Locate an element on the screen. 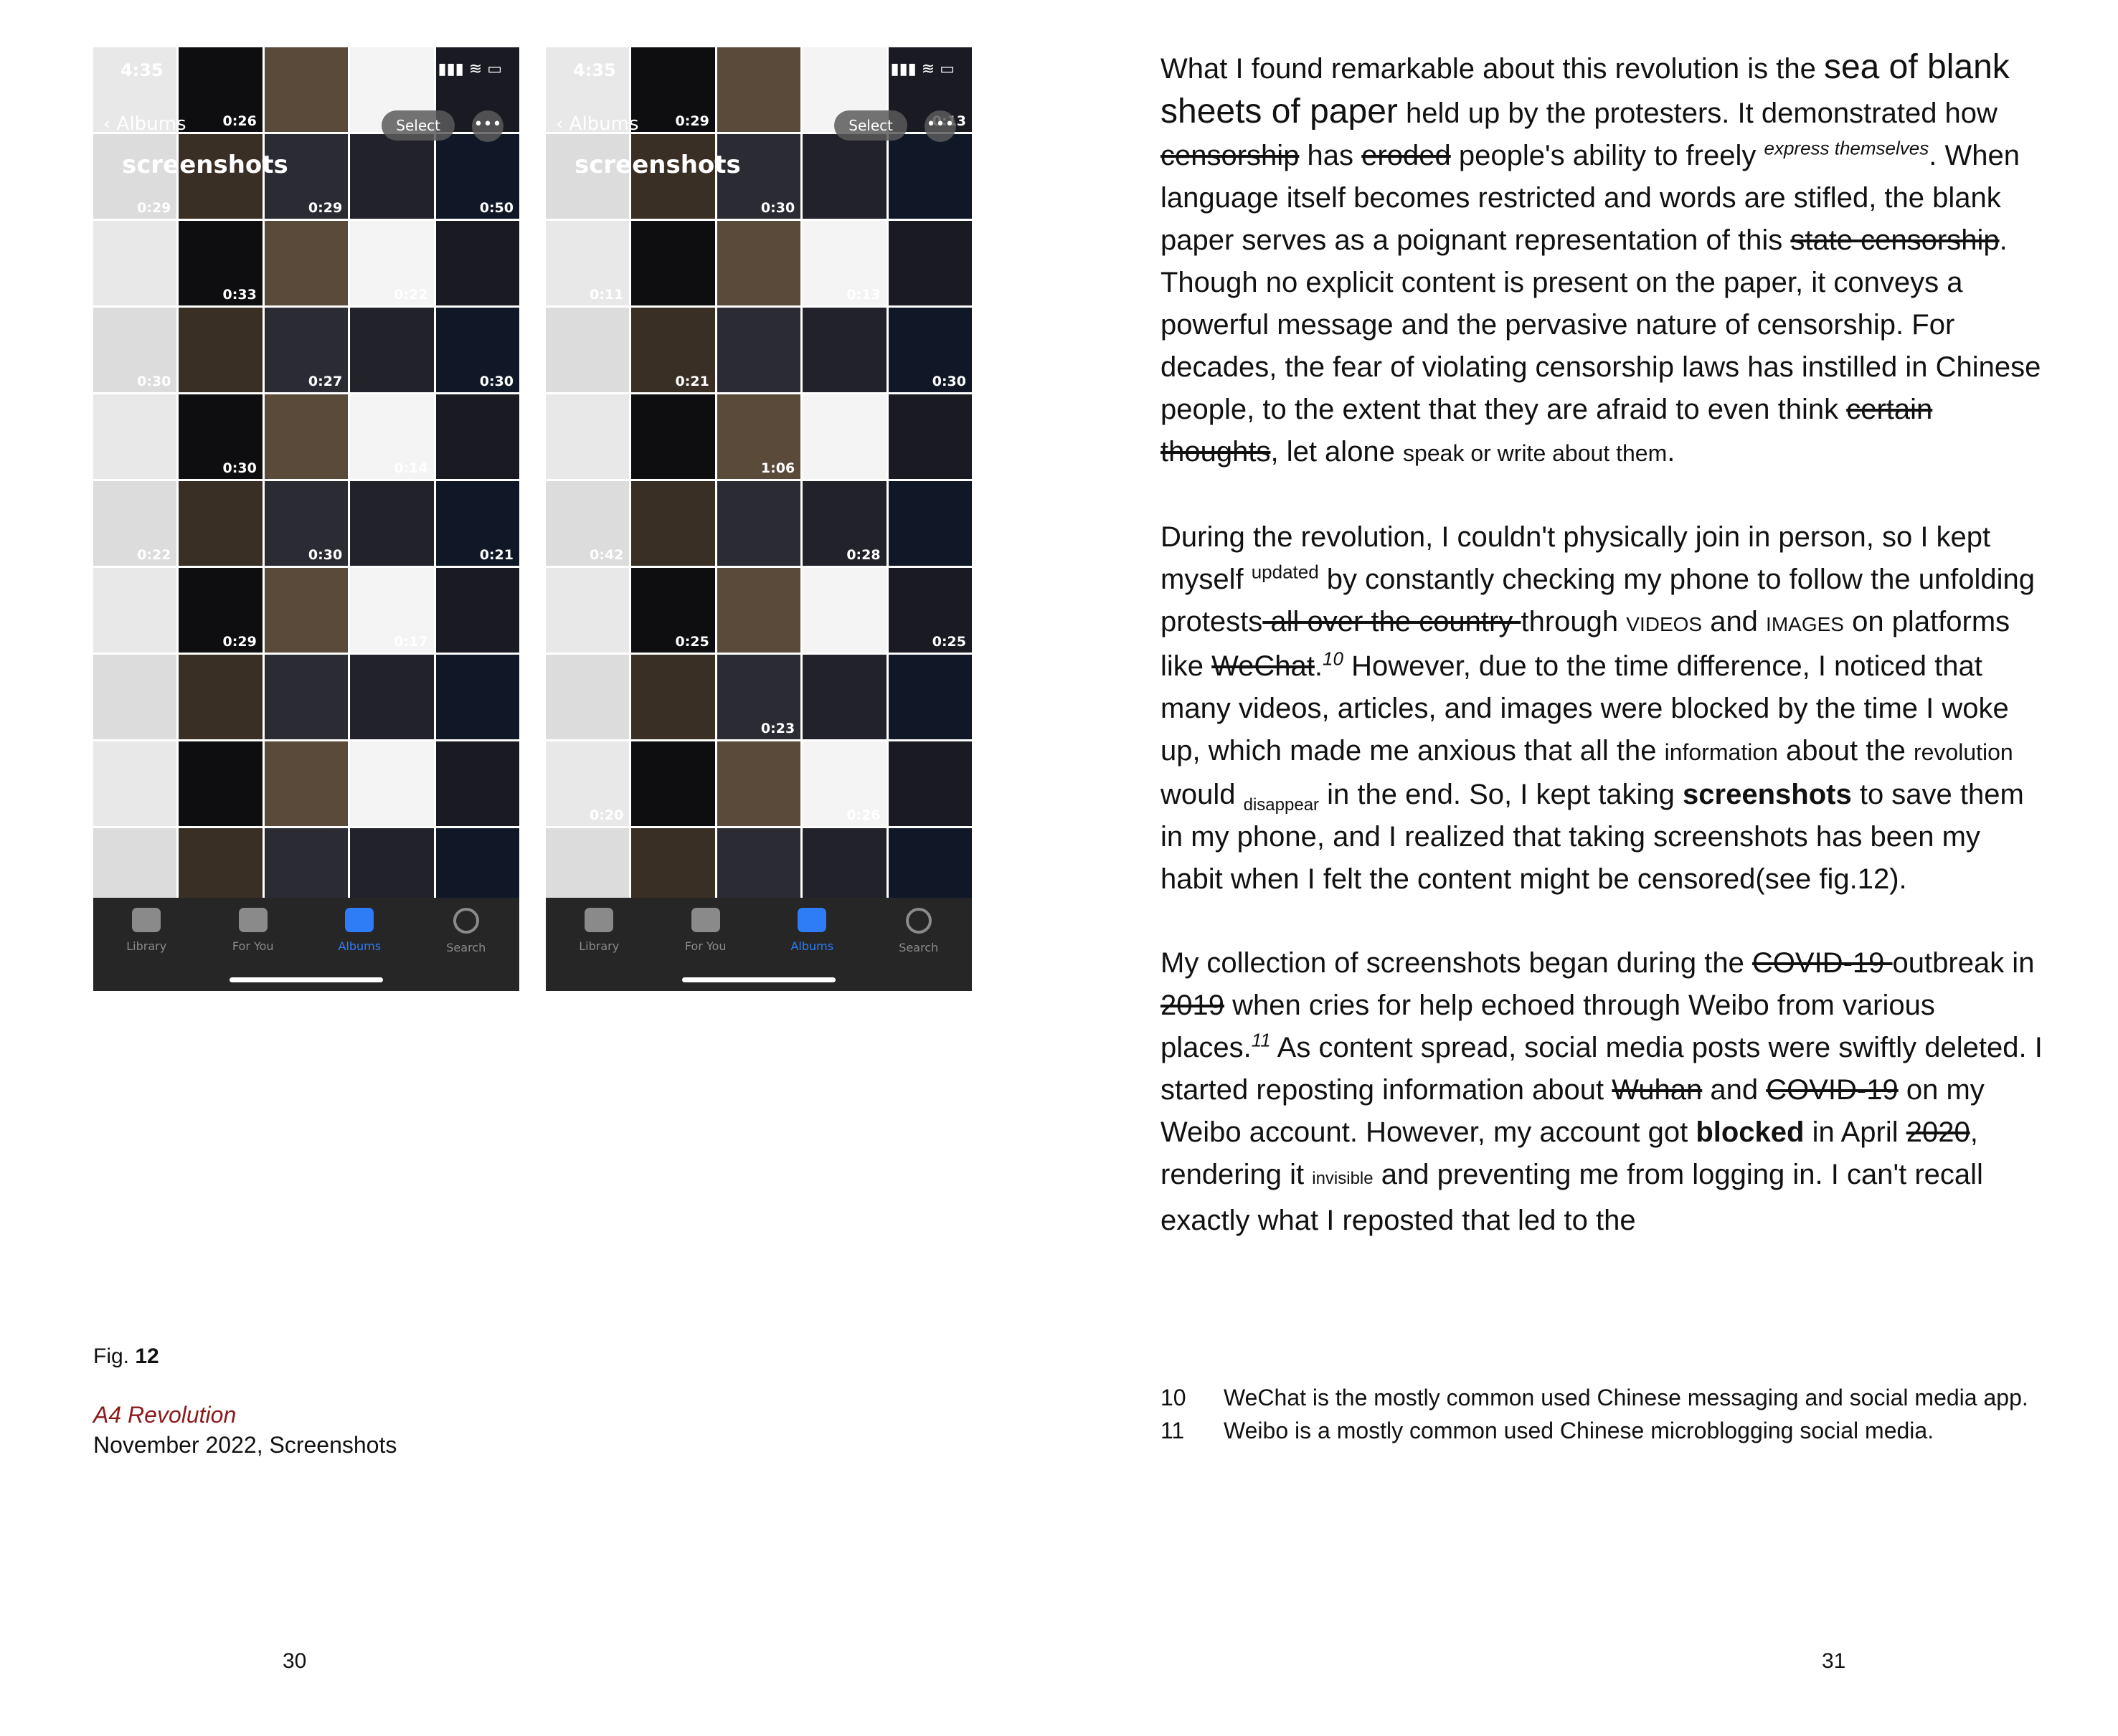 The width and height of the screenshot is (2118, 1736). photo-thumbnail: 0:33 is located at coordinates (221, 263).